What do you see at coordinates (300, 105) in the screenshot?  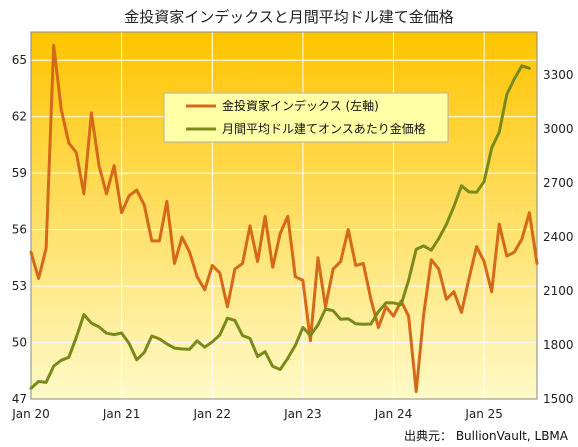 I see `legend-label-index: 金投資家インデックス (左軸)` at bounding box center [300, 105].